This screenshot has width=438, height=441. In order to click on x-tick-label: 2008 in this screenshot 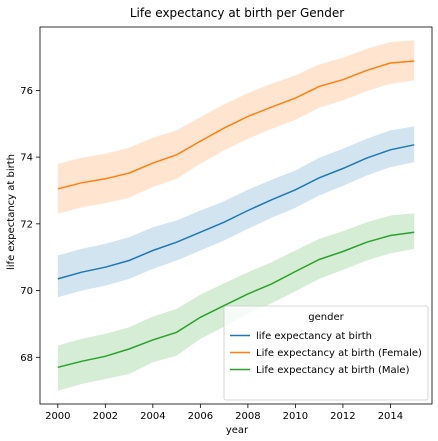, I will do `click(247, 416)`.